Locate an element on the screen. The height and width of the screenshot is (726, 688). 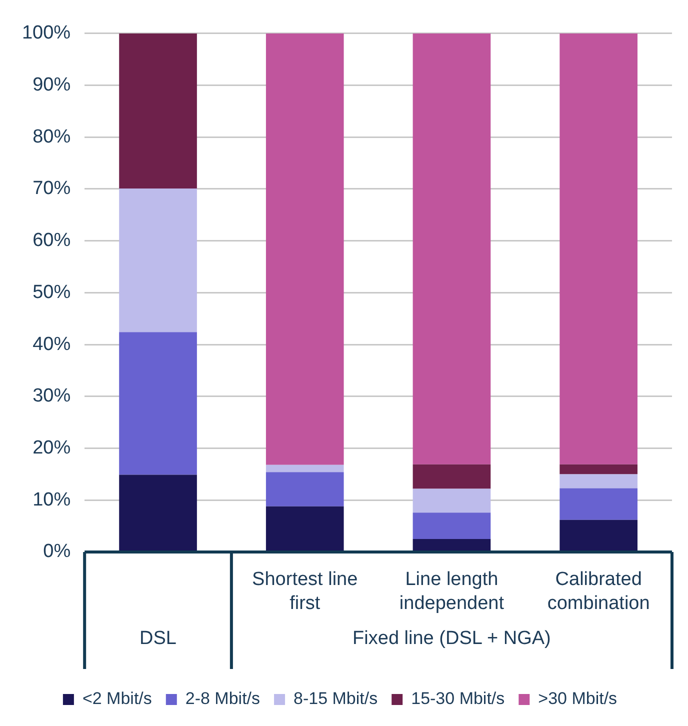
y-tick-label: 80% is located at coordinates (51, 137).